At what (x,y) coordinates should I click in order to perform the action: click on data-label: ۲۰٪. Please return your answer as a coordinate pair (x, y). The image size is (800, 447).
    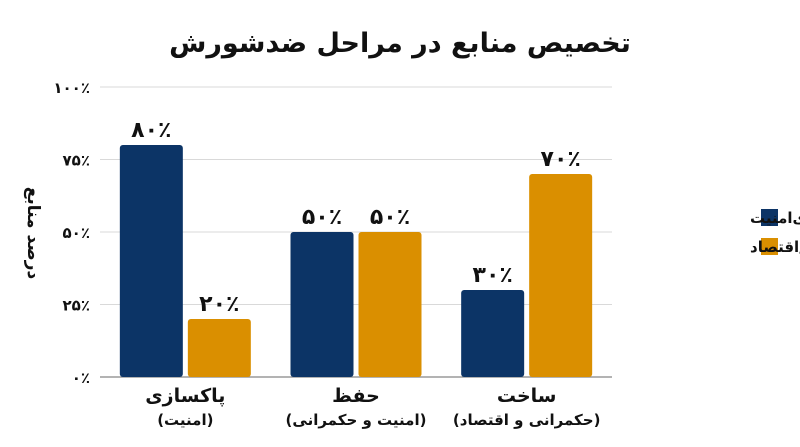
    Looking at the image, I should click on (219, 304).